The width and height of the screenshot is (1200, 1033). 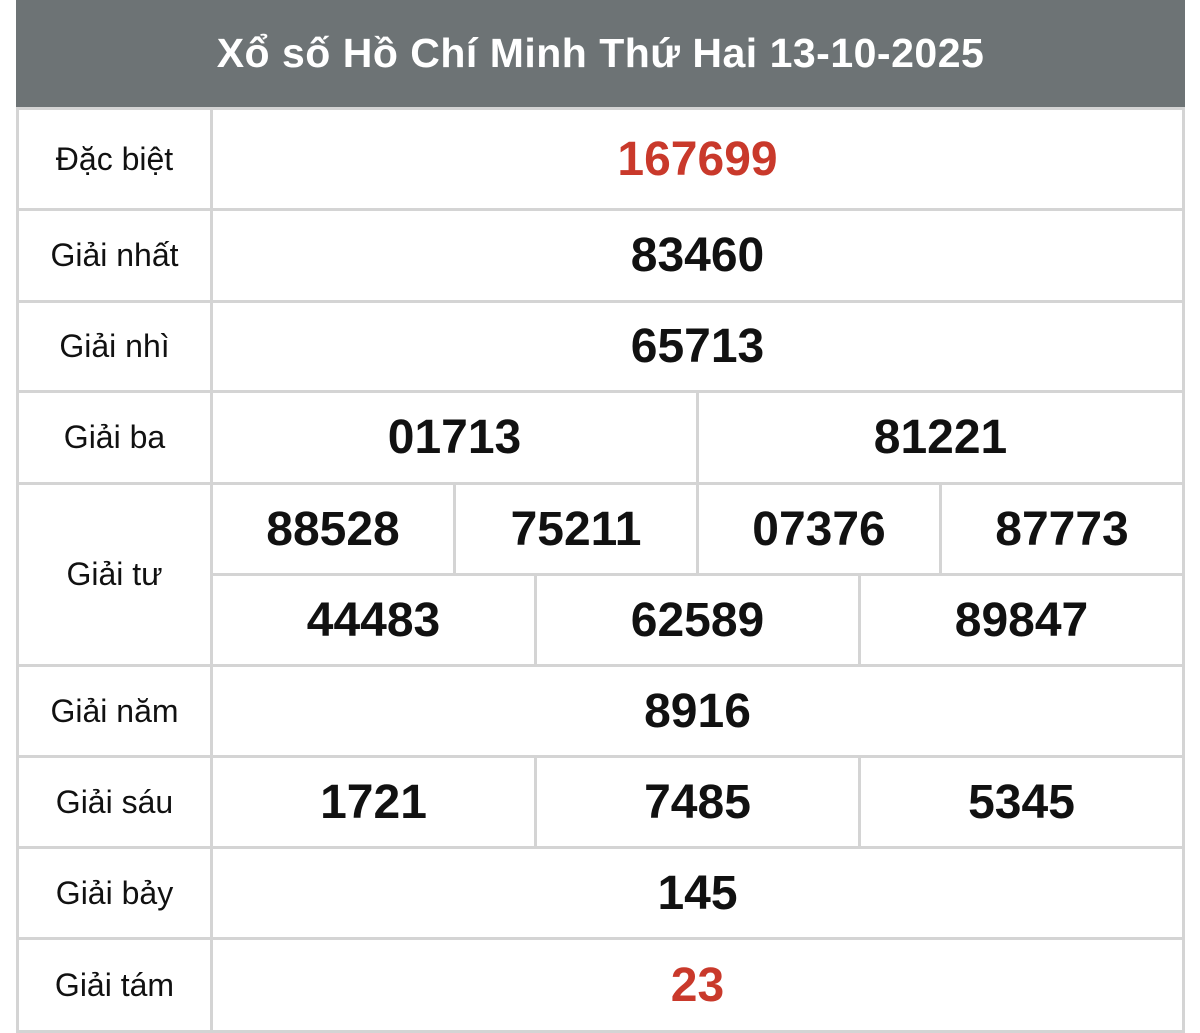 I want to click on prize-label: Đặc biệt, so click(x=116, y=159).